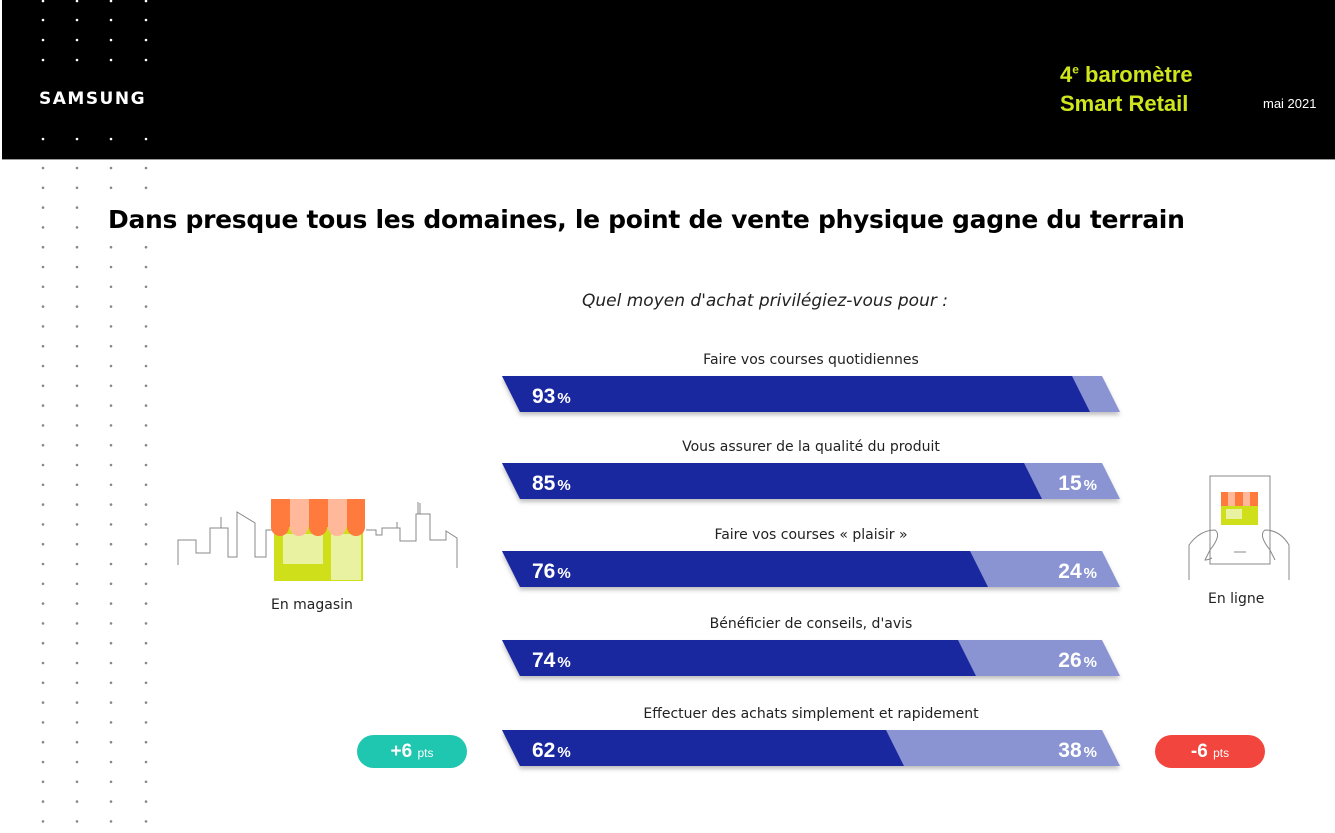 The width and height of the screenshot is (1335, 833). What do you see at coordinates (93, 99) in the screenshot?
I see `samsung-logo: SAMSUNG` at bounding box center [93, 99].